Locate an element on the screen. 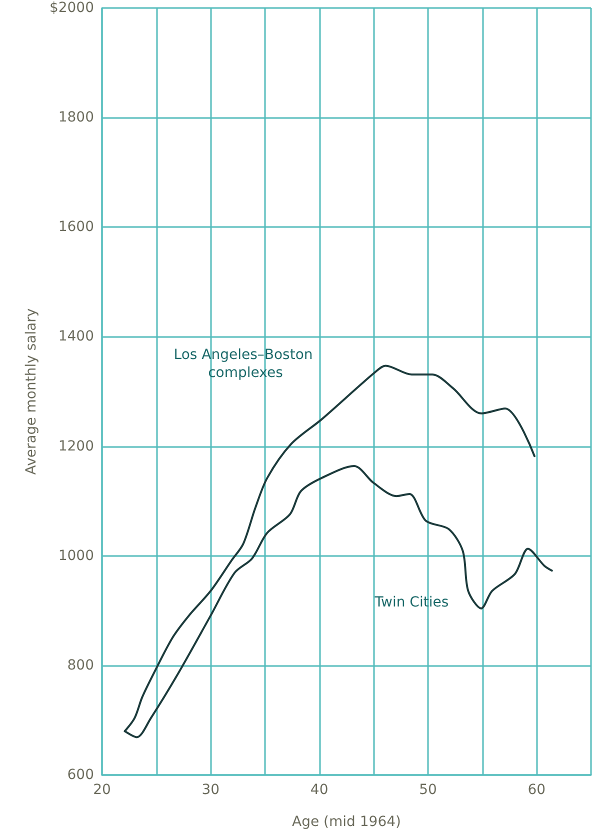  y-tick-label: 1600 is located at coordinates (76, 227).